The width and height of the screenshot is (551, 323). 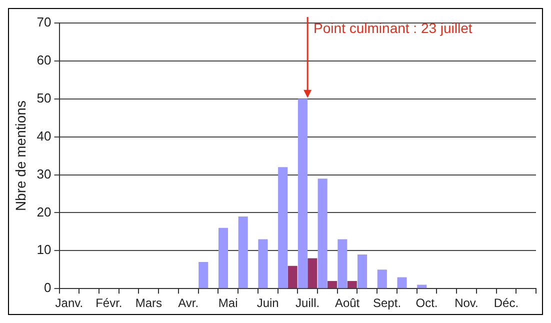 I want to click on x-tick-label: Août, so click(x=347, y=303).